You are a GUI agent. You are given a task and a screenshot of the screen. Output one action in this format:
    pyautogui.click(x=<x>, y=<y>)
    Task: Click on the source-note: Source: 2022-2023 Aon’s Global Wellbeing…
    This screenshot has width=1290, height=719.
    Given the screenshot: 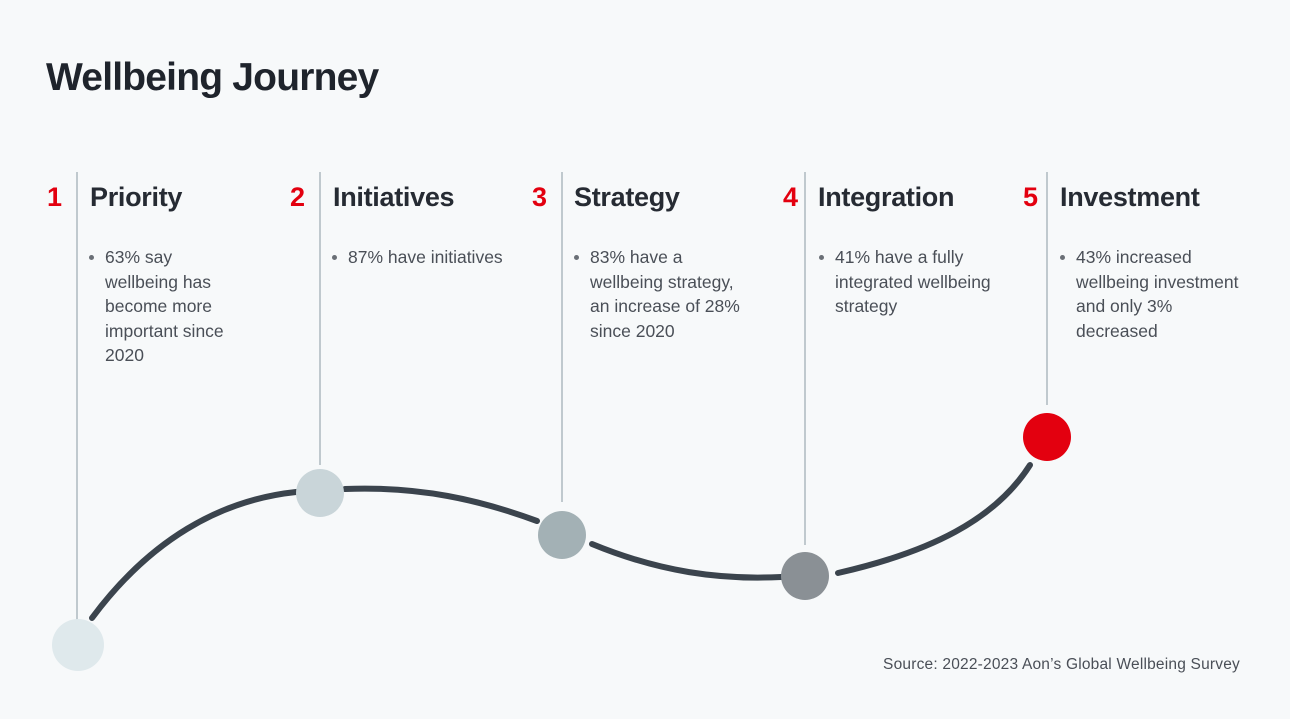 What is the action you would take?
    pyautogui.click(x=1061, y=664)
    